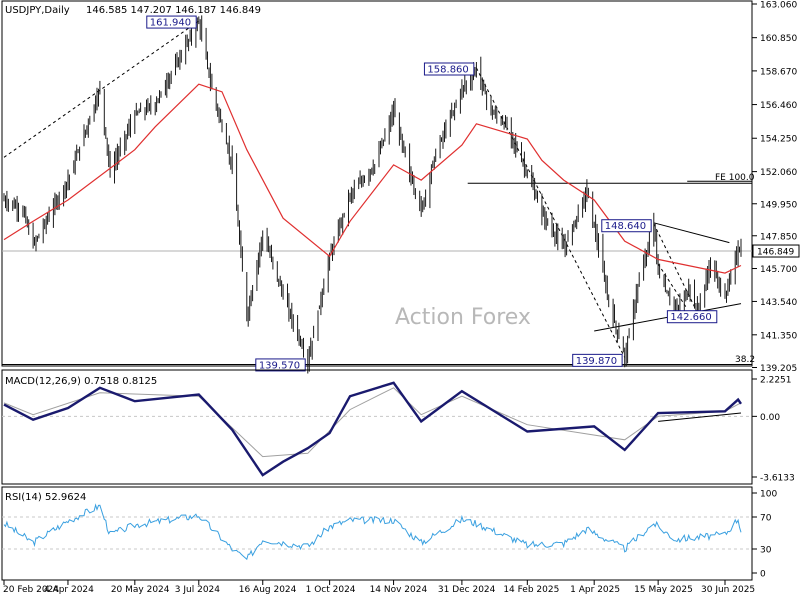 This screenshot has height=604, width=800. I want to click on low-label-1: 139.570, so click(279, 365).